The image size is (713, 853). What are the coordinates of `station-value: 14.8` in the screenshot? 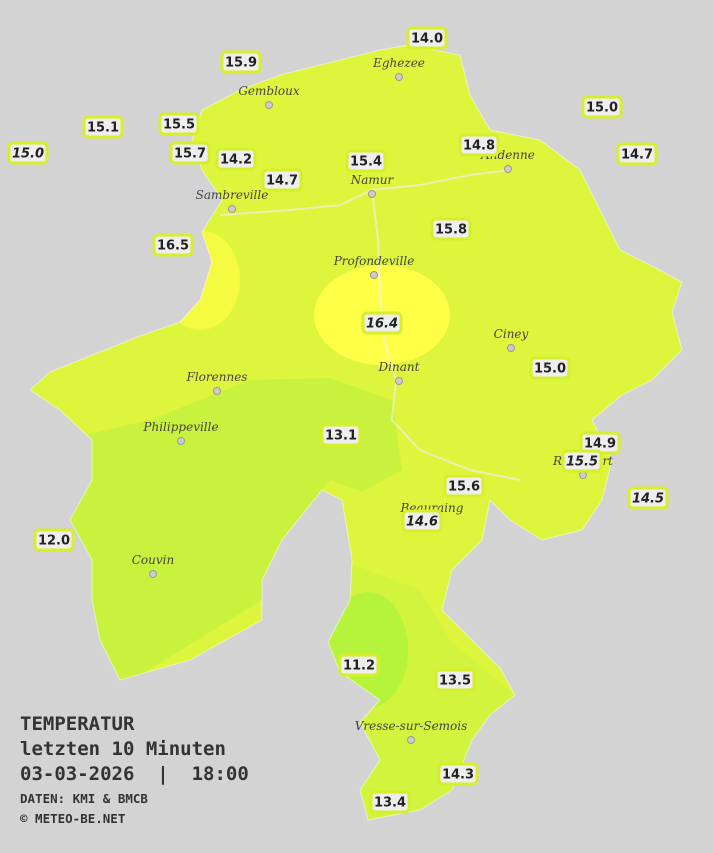 It's located at (479, 146).